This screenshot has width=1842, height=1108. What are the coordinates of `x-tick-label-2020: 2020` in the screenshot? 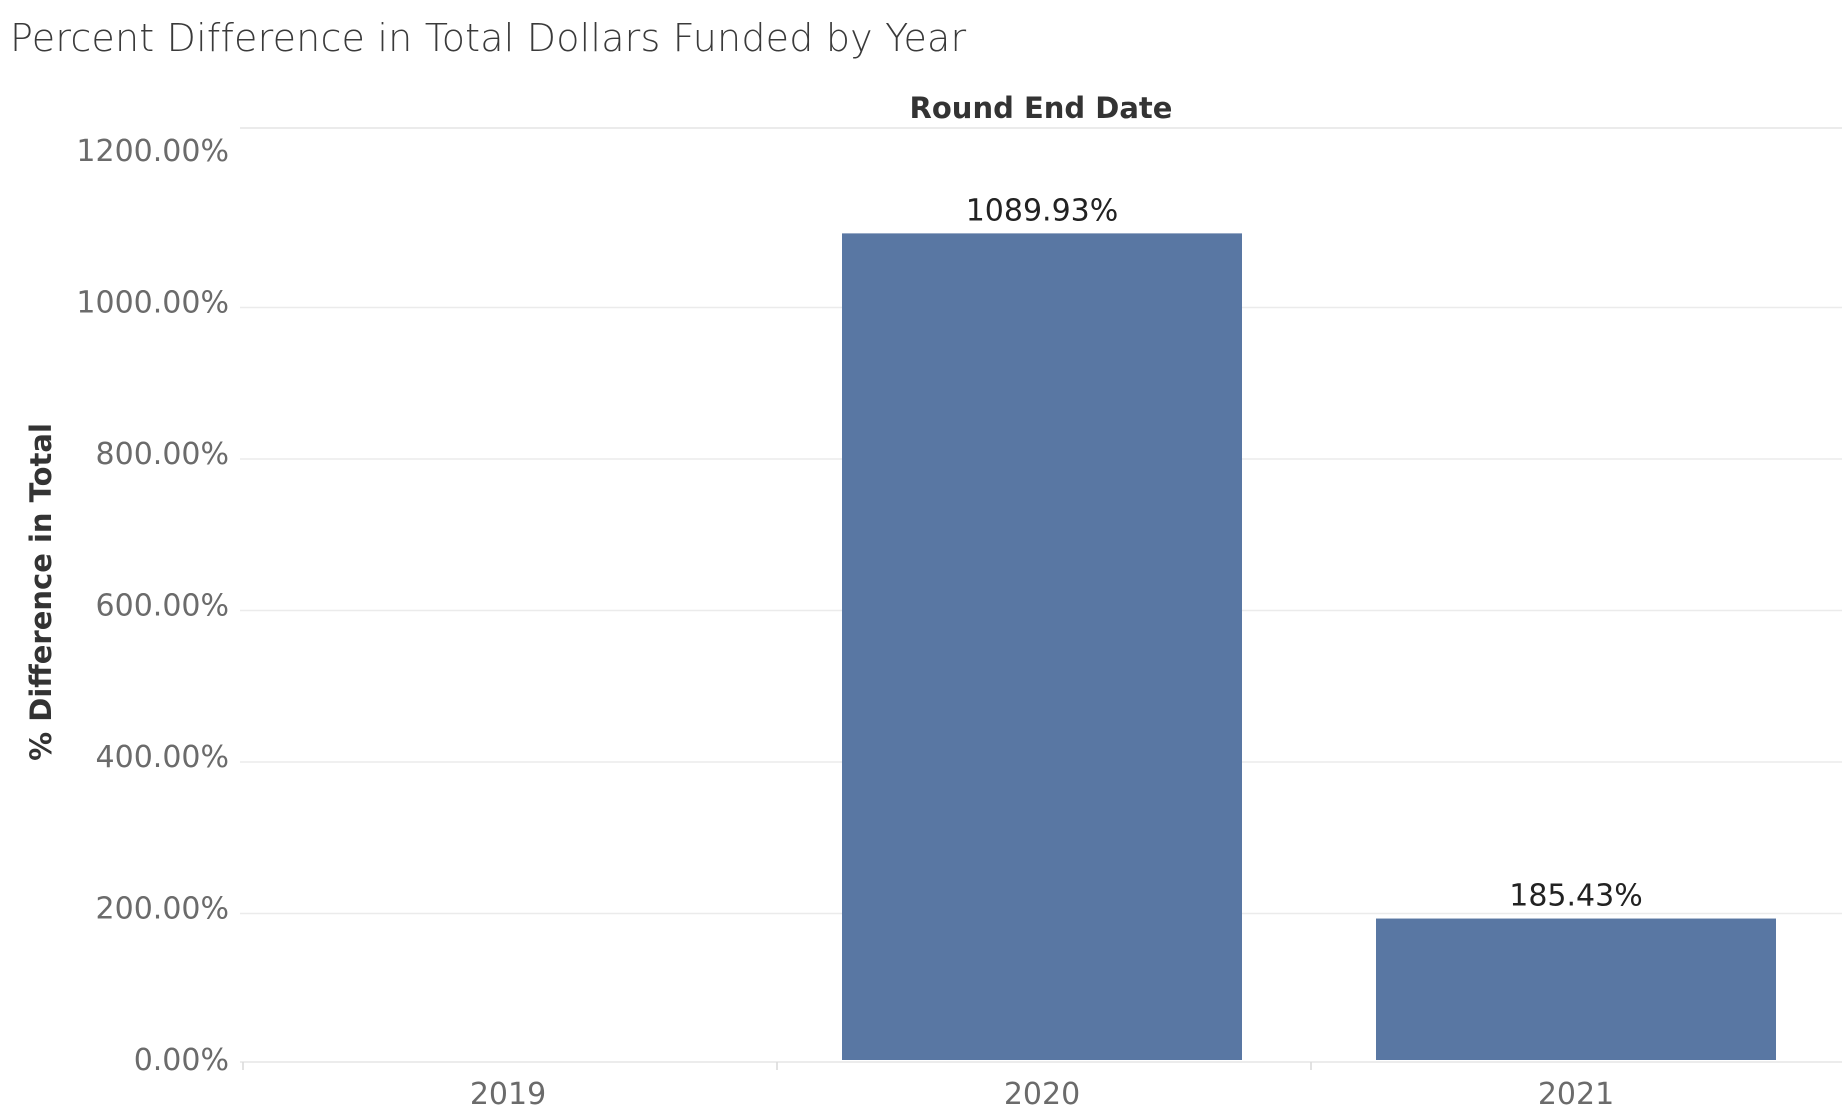 It's located at (1042, 1092).